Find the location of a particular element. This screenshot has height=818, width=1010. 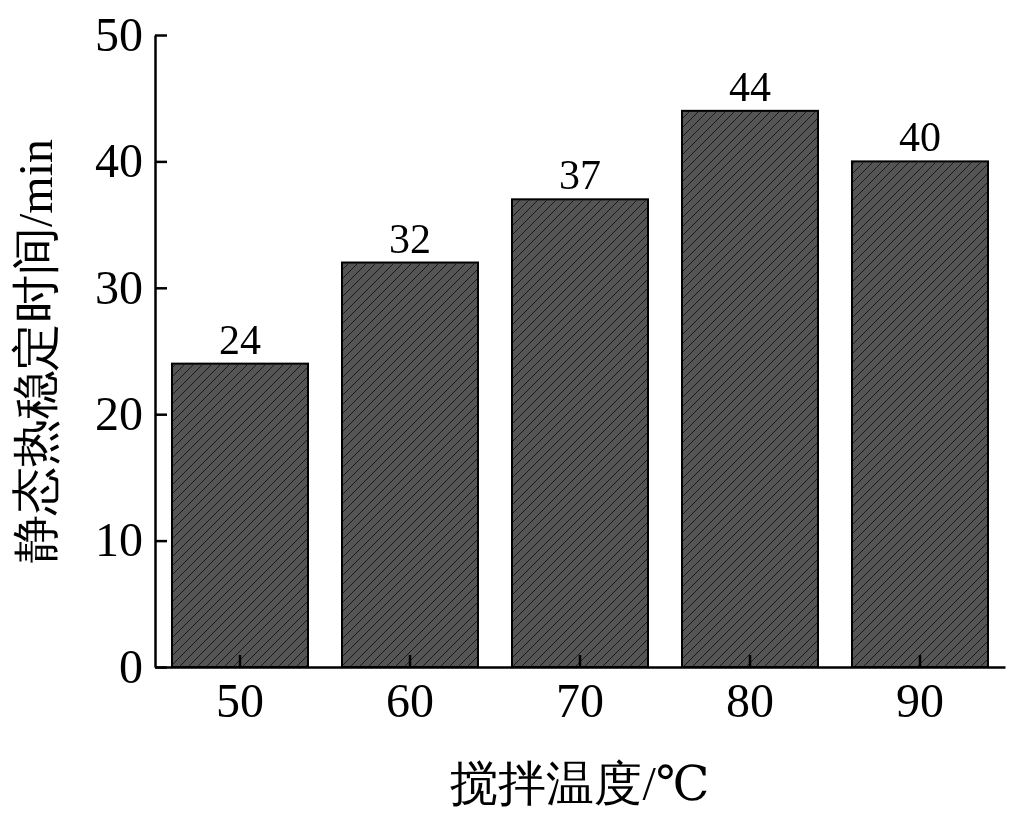

x-tick-label: 70 is located at coordinates (580, 700).